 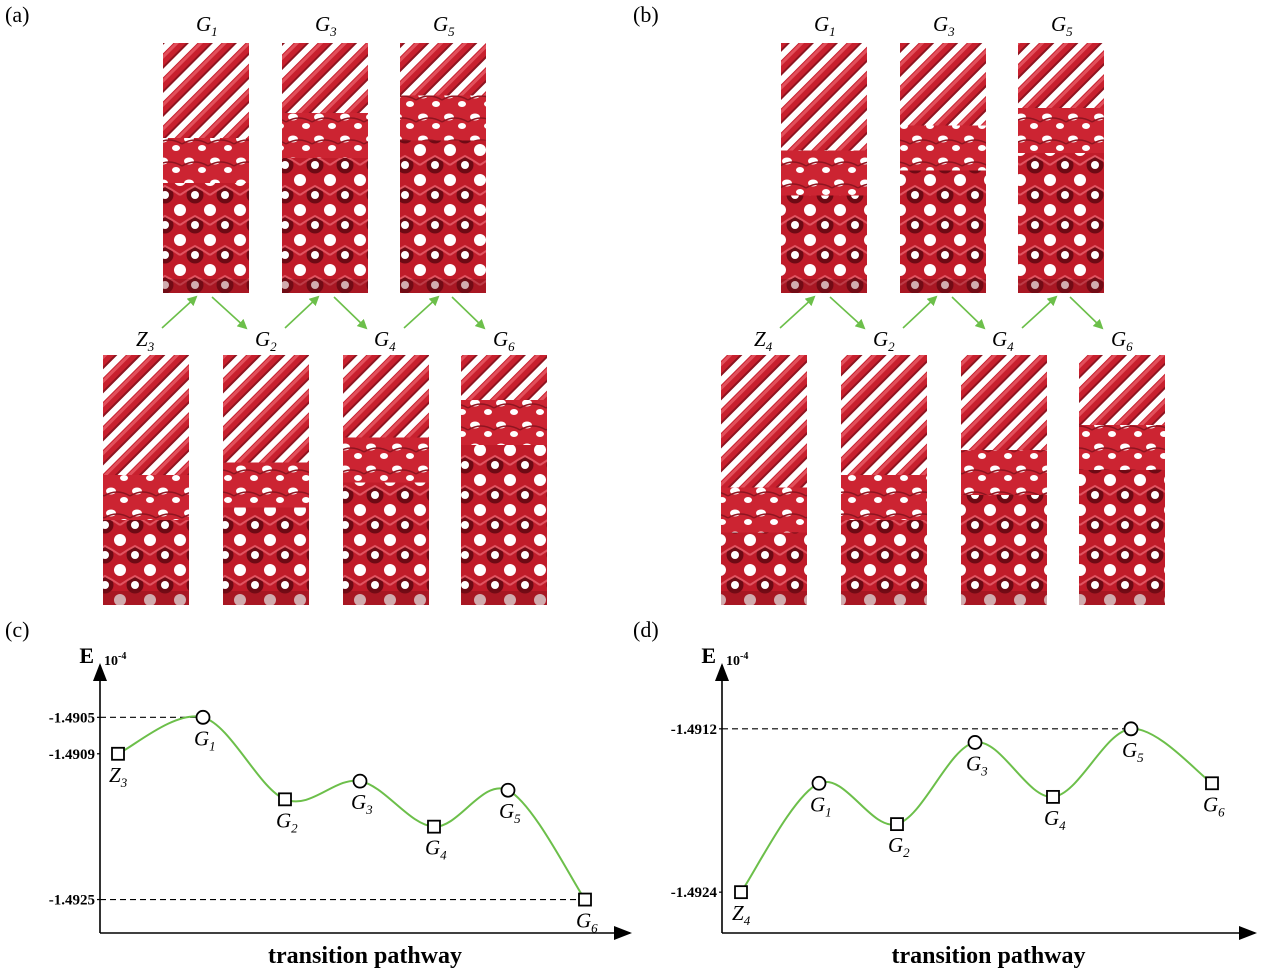 What do you see at coordinates (72, 901) in the screenshot?
I see `y-tick-label: -1.4925` at bounding box center [72, 901].